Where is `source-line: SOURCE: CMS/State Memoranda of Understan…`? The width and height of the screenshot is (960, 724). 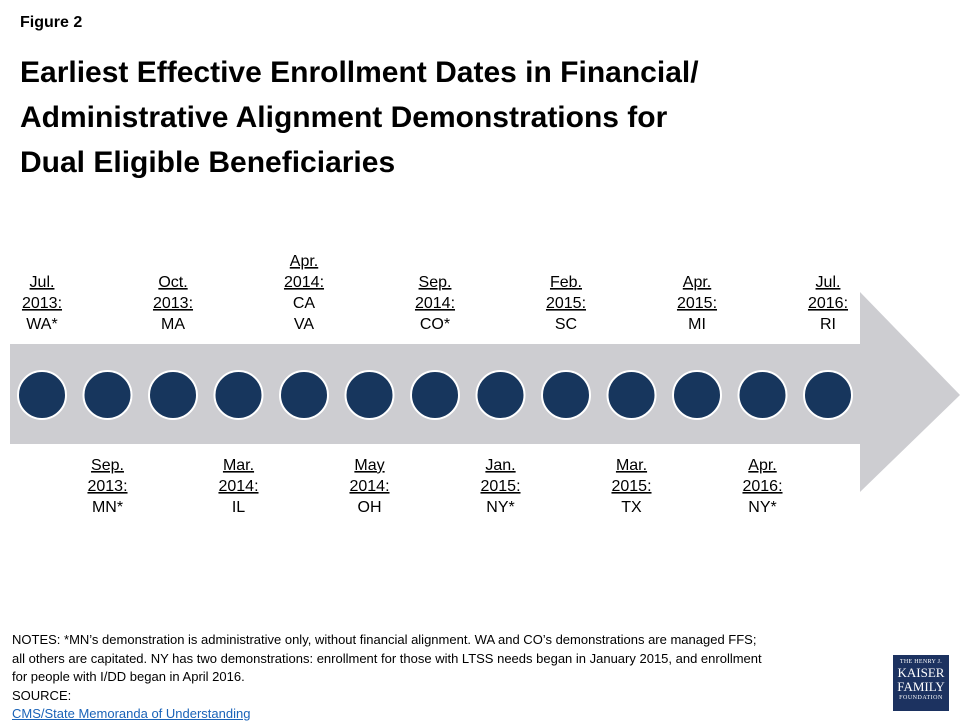
source-line: SOURCE: CMS/State Memoranda of Understan… is located at coordinates (442, 705).